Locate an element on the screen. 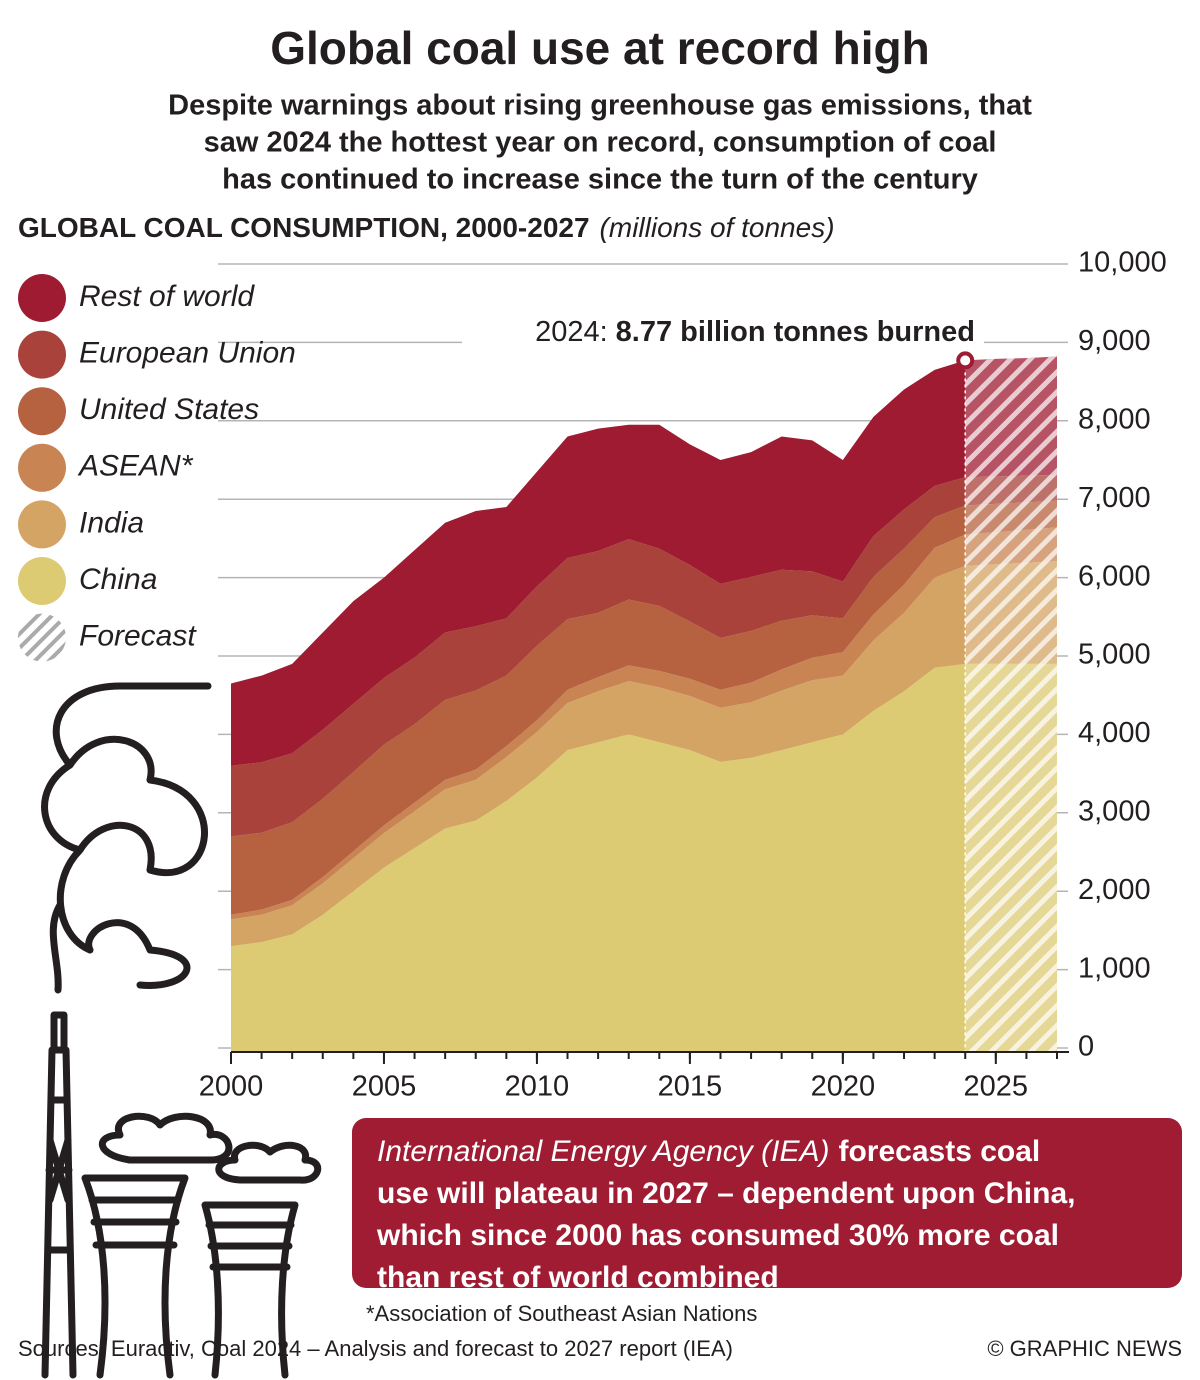 This screenshot has width=1200, height=1380. forecast-overlay is located at coordinates (1011, 704).